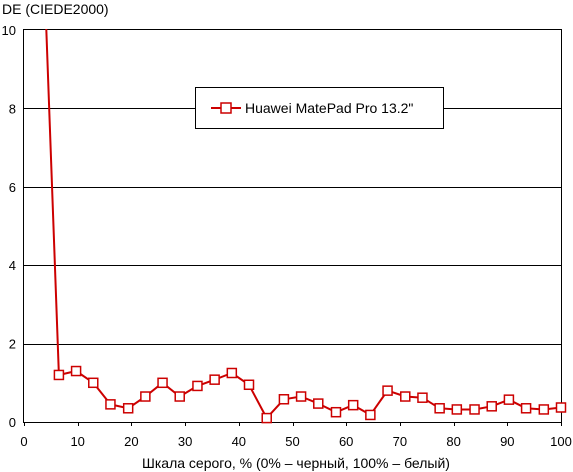  I want to click on legend: Huawei MatePad Pro 13.2", so click(319, 108).